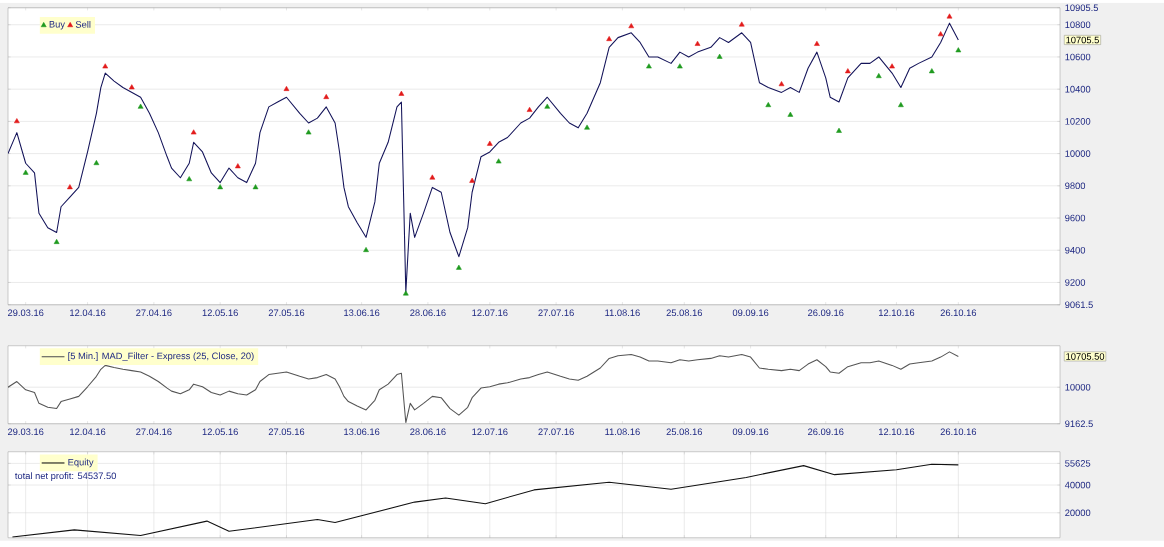 This screenshot has height=547, width=1164. I want to click on y-tick-label: 9061.5, so click(1079, 305).